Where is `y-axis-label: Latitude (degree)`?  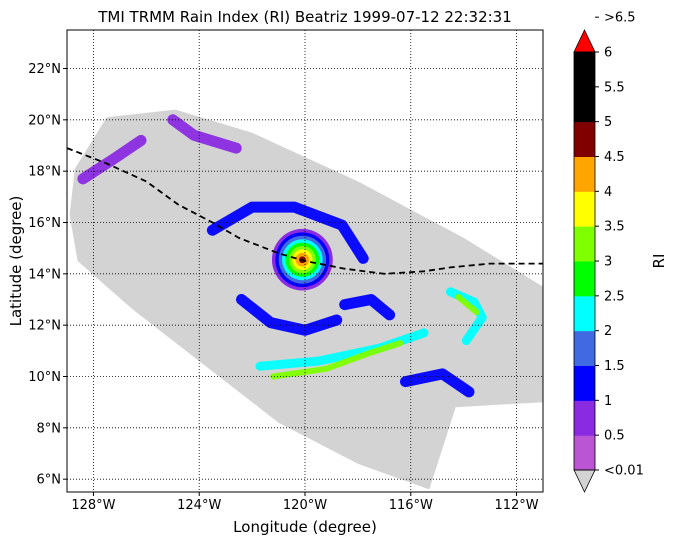 y-axis-label: Latitude (degree) is located at coordinates (16, 261).